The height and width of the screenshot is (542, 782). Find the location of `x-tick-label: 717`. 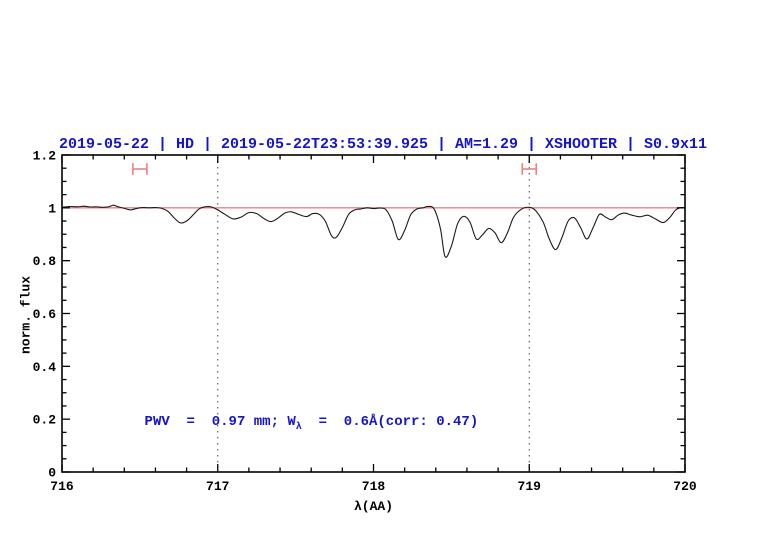

x-tick-label: 717 is located at coordinates (217, 486).